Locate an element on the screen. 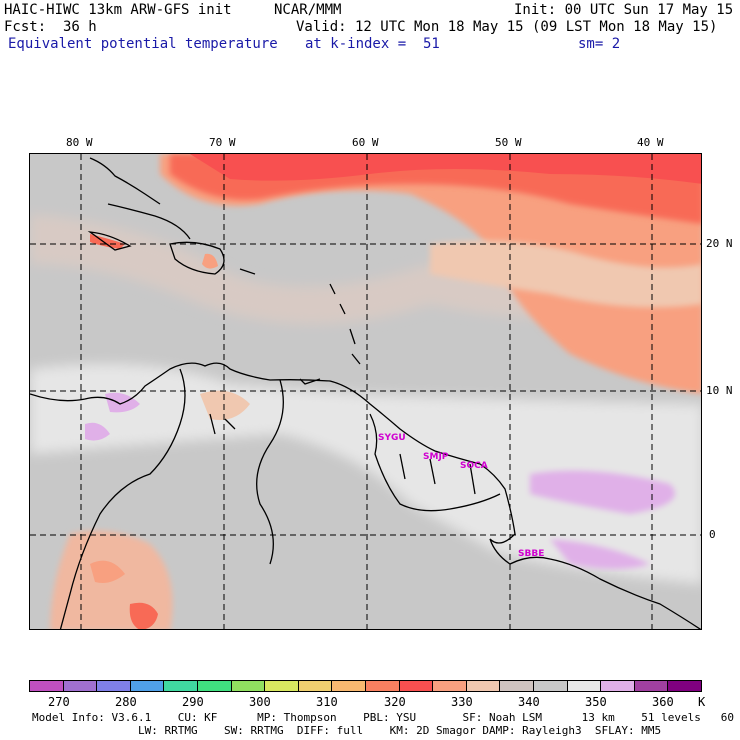 The height and width of the screenshot is (740, 740). org-label: NCAR/MMM is located at coordinates (308, 10).